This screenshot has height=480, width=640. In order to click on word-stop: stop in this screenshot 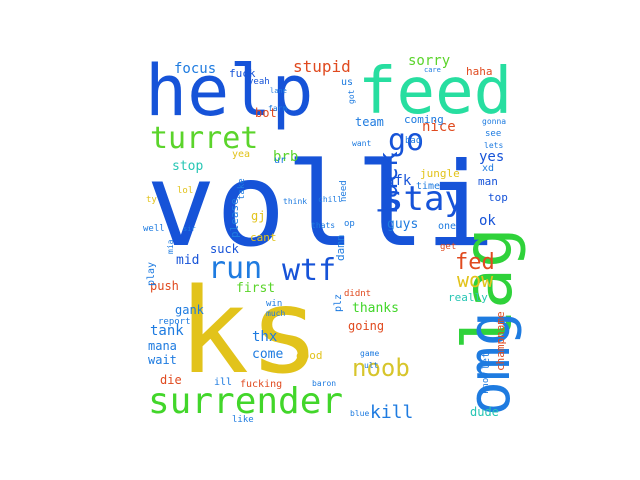, I will do `click(188, 166)`.